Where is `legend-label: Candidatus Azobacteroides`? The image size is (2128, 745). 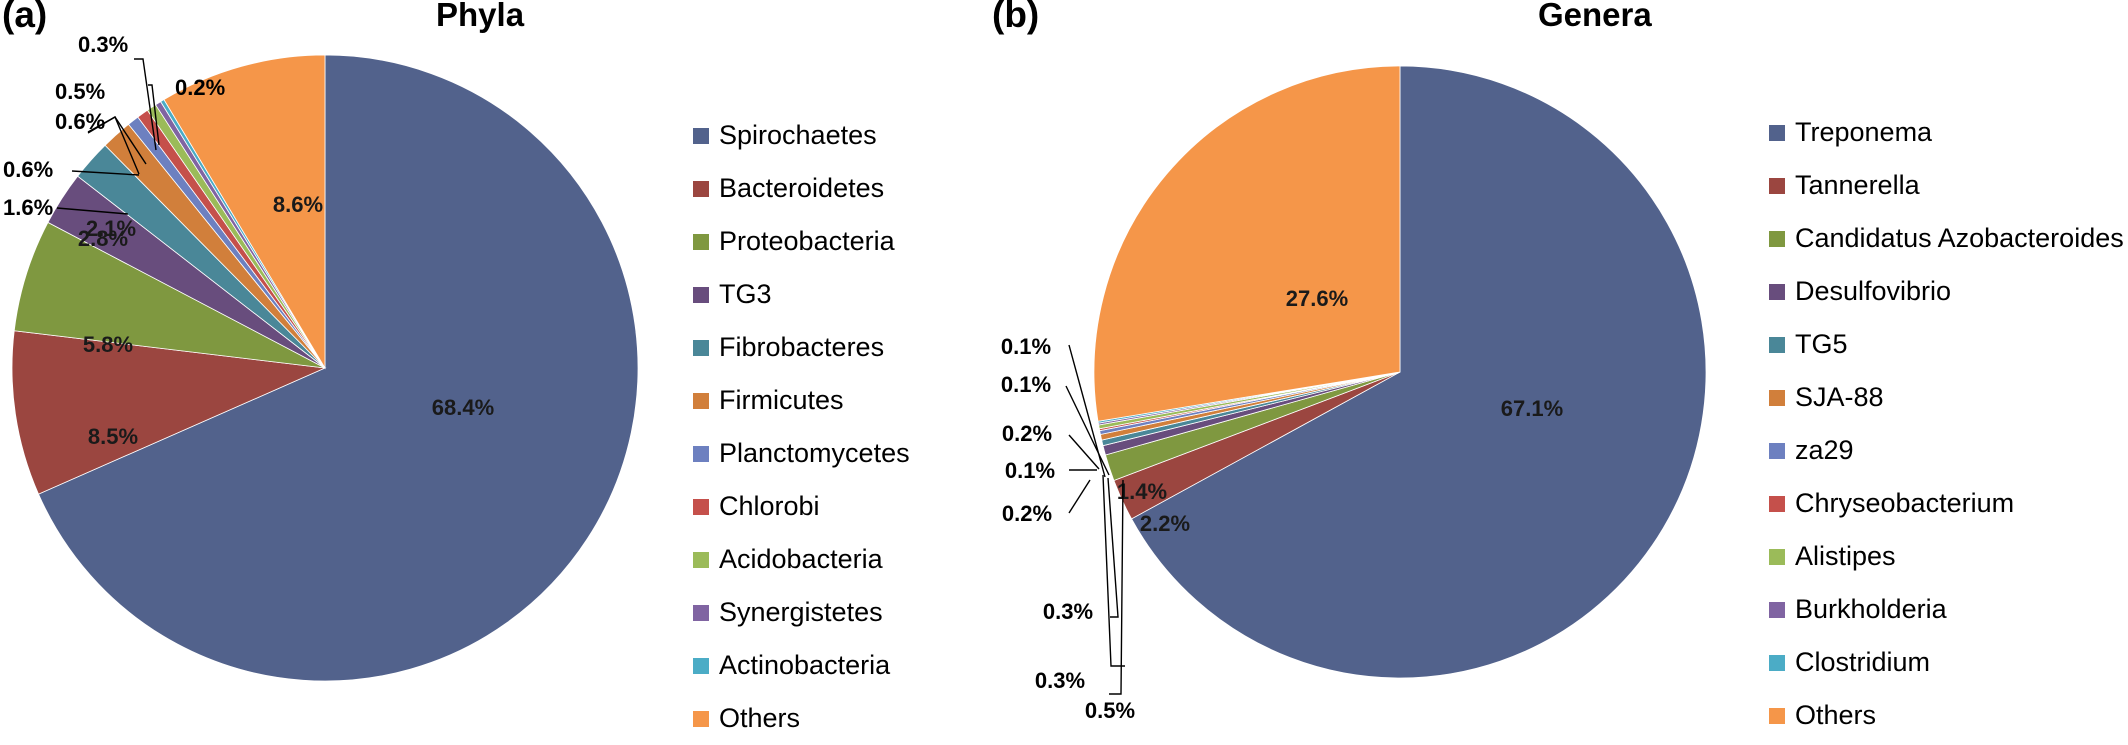 legend-label: Candidatus Azobacteroides is located at coordinates (1959, 238).